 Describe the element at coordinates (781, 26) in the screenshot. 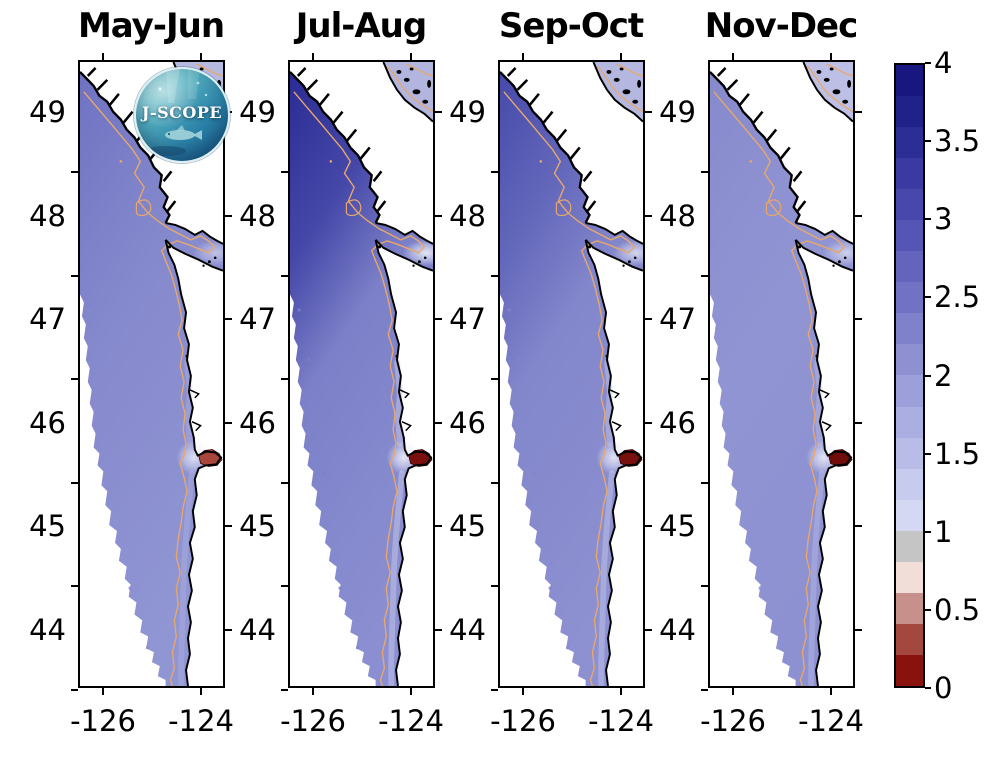

I see `panel-title-nov-dec: Nov-Dec` at that location.